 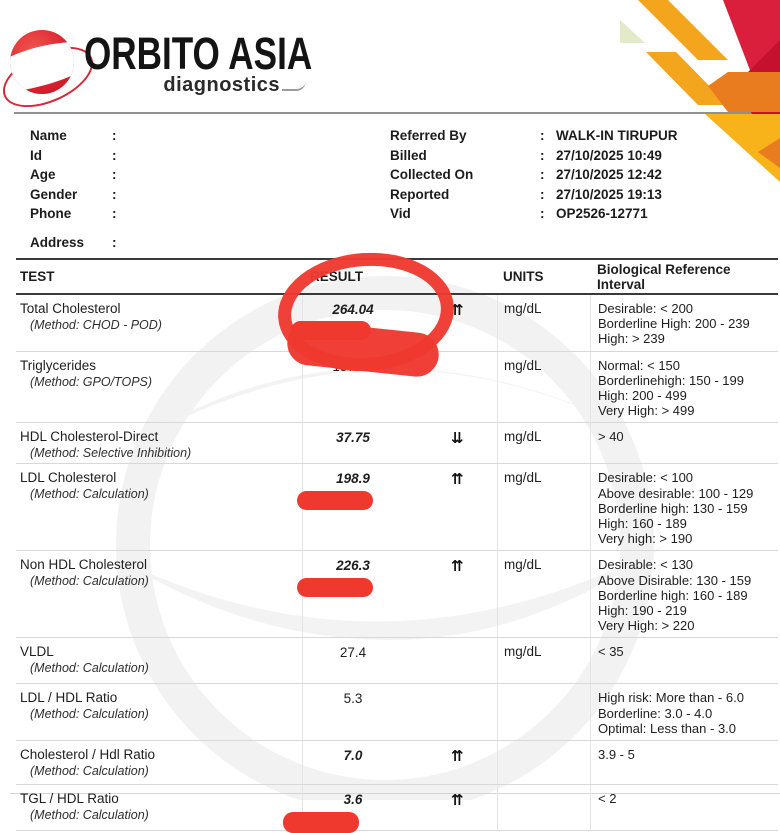 What do you see at coordinates (607, 799) in the screenshot?
I see `reference-line: < 2` at bounding box center [607, 799].